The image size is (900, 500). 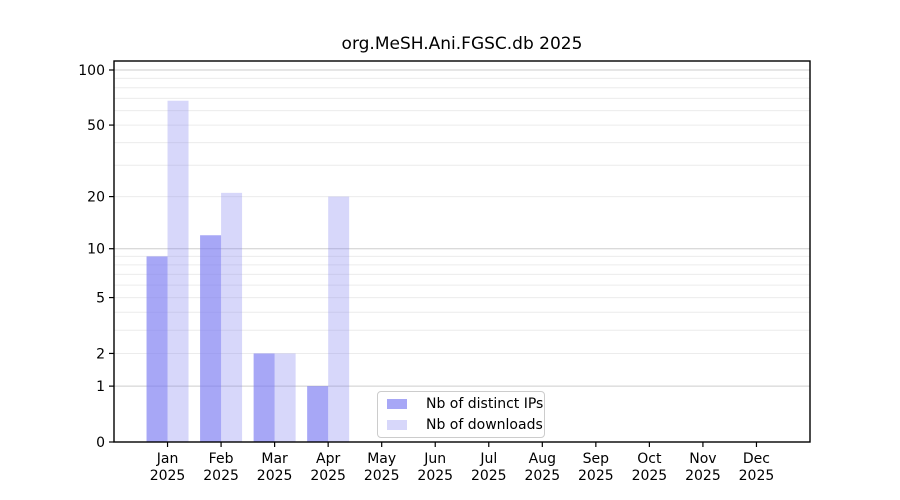 I want to click on bar-downloads-jan, so click(x=178, y=271).